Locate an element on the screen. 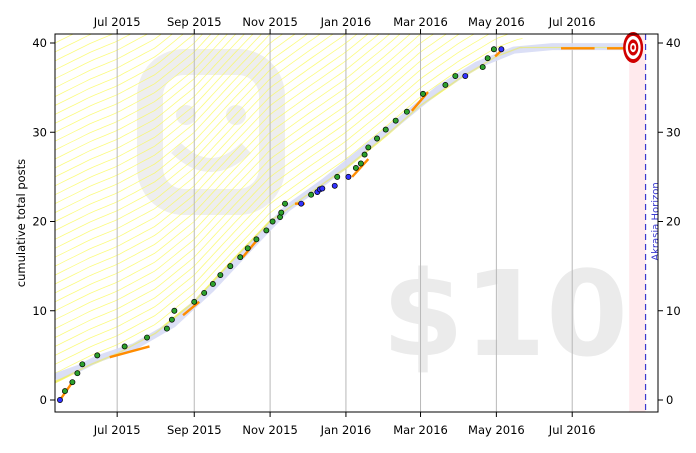 The image size is (696, 453). x-tick-label-top: May 2016 is located at coordinates (496, 22).